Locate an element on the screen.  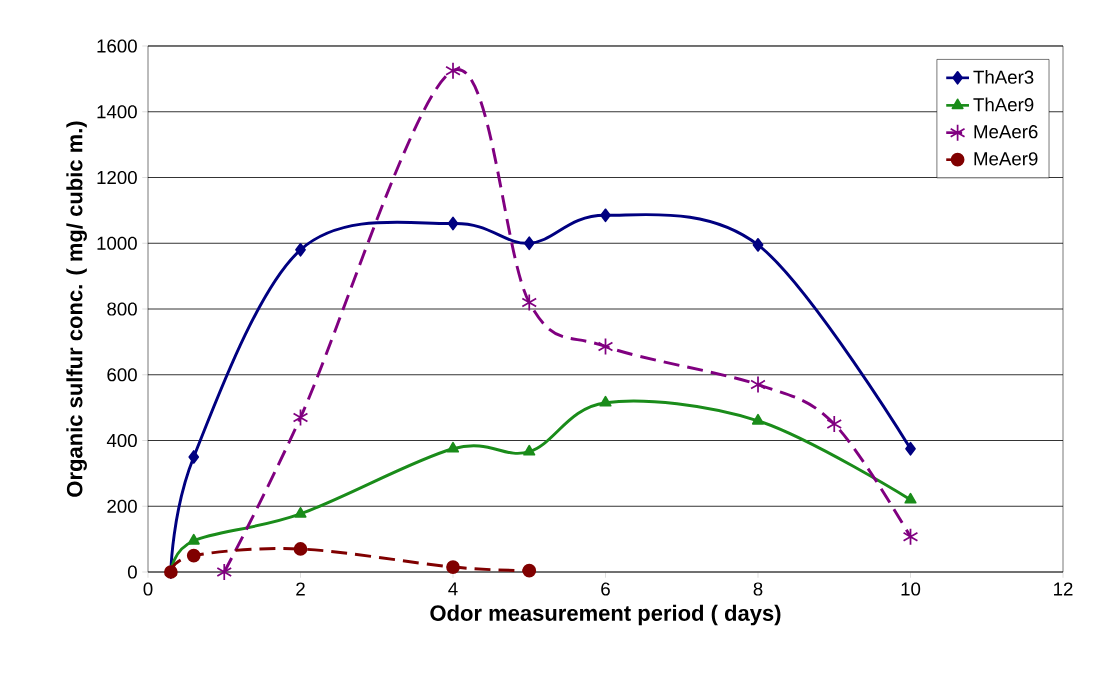
x-axis-title: Odor measurement period ( days) is located at coordinates (605, 615).